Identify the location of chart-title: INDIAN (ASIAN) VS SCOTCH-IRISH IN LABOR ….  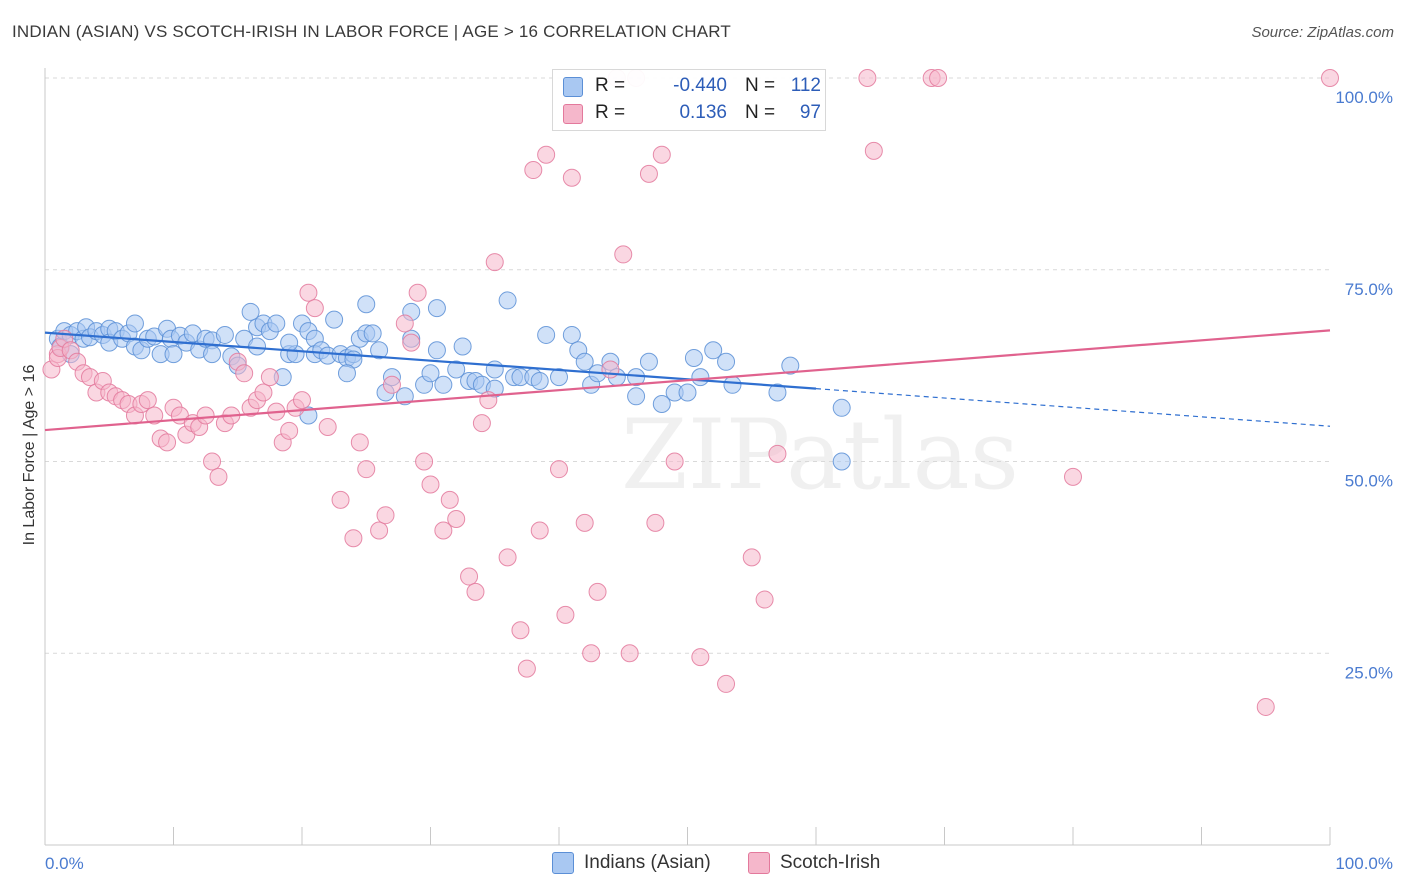
(372, 31).